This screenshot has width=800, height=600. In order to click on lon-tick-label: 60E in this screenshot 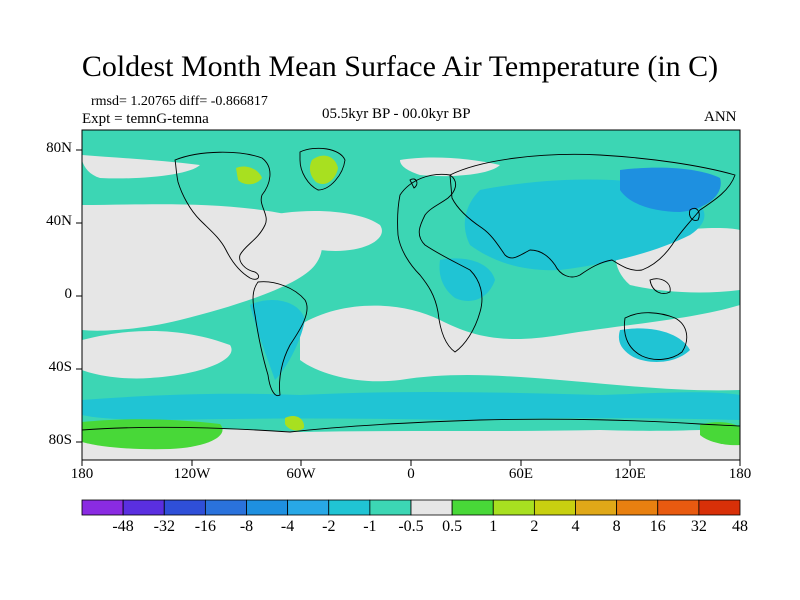, I will do `click(521, 474)`.